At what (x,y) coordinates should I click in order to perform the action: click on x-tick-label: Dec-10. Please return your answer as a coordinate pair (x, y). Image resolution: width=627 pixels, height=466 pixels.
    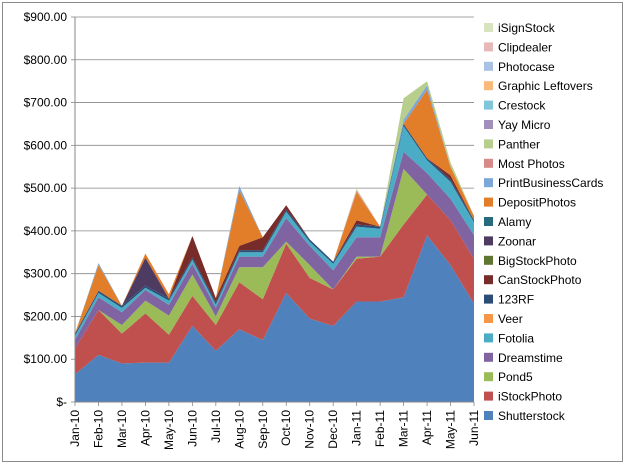
    Looking at the image, I should click on (333, 429).